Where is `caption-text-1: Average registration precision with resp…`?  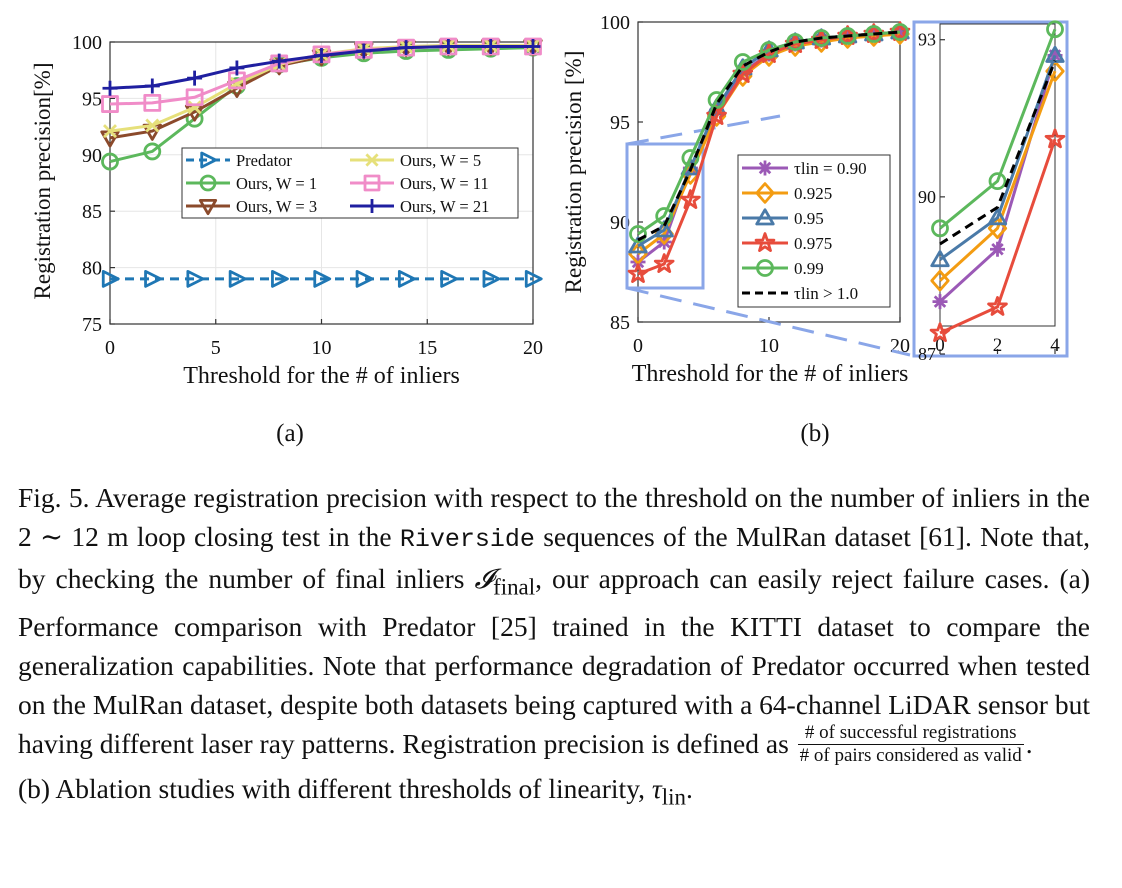 caption-text-1: Average registration precision with resp… is located at coordinates (554, 517).